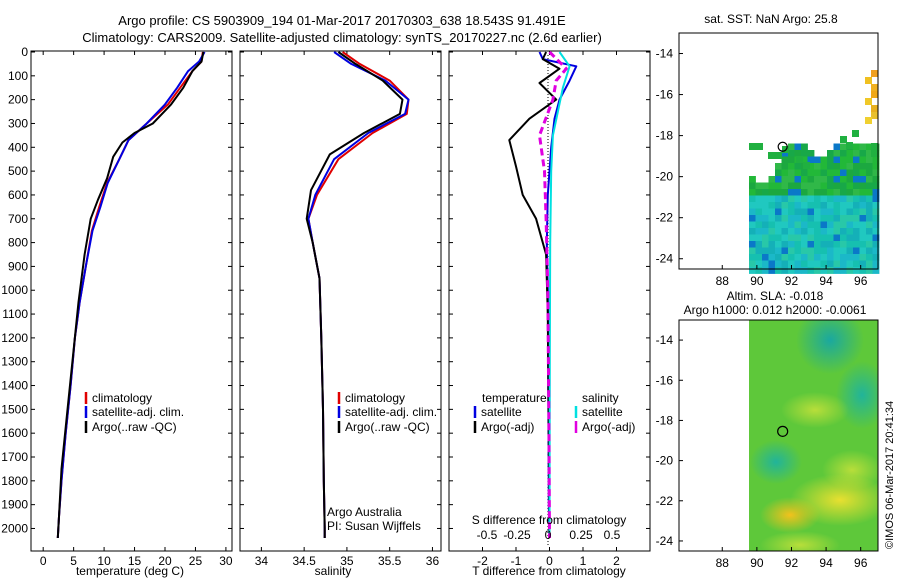  Describe the element at coordinates (73, 561) in the screenshot. I see `x-tick-label: 5` at that location.